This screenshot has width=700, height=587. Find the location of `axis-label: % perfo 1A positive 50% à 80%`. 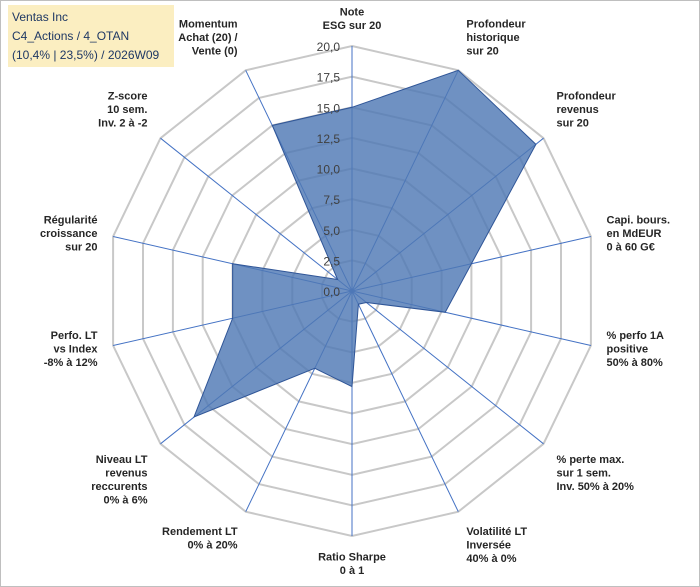

axis-label: % perfo 1A positive 50% à 80% is located at coordinates (636, 349).